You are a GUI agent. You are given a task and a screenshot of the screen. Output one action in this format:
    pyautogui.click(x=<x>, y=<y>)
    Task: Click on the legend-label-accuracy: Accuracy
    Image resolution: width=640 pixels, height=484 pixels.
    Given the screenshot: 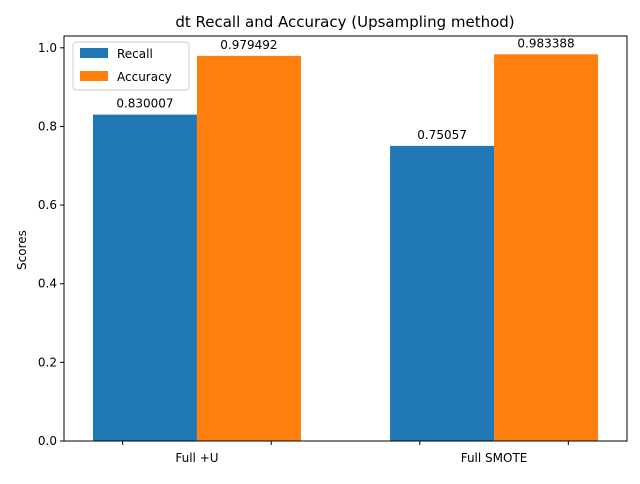 What is the action you would take?
    pyautogui.click(x=144, y=77)
    